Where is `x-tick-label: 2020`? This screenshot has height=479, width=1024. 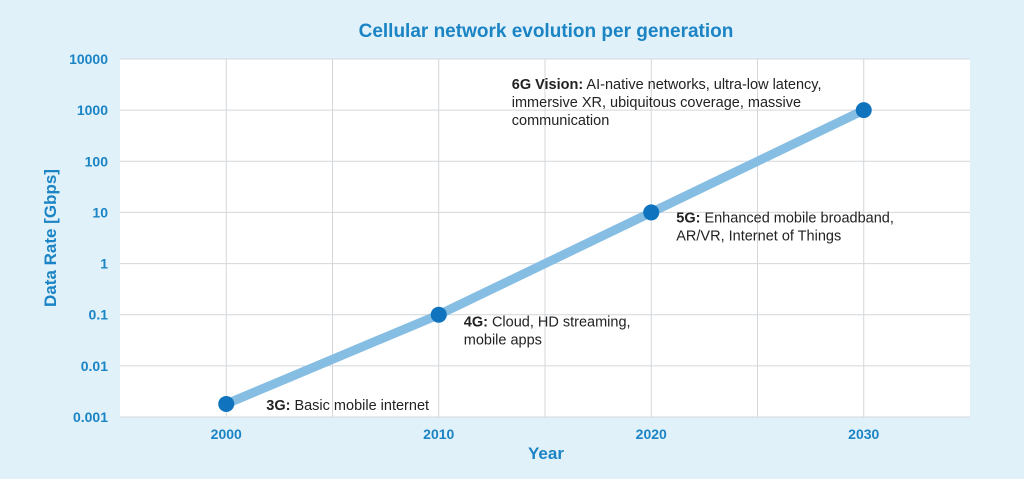
x-tick-label: 2020 is located at coordinates (651, 434).